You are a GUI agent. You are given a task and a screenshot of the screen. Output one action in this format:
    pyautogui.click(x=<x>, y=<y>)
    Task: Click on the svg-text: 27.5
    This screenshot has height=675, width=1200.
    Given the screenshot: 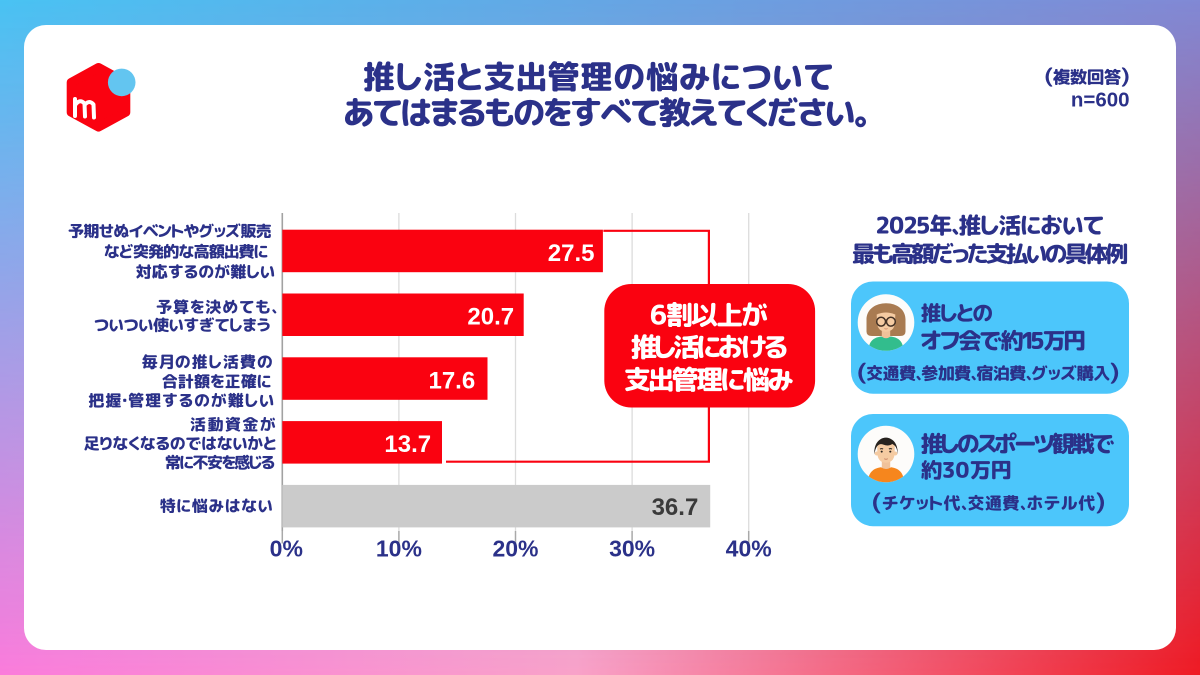 What is the action you would take?
    pyautogui.click(x=571, y=253)
    